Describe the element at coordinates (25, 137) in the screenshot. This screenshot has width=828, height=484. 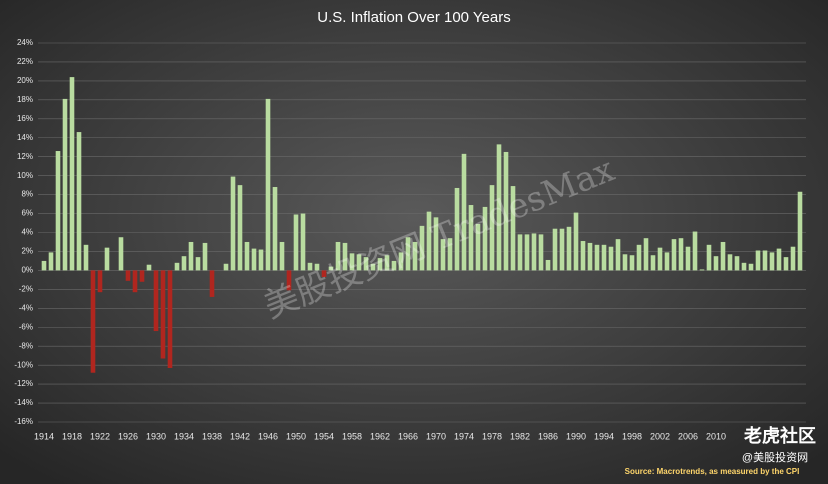
I see `y-tick-label: 14%` at that location.